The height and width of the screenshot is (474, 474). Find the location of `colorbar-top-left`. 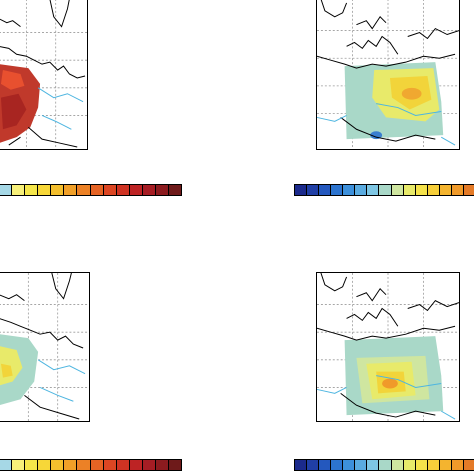

colorbar-top-left is located at coordinates (91, 190).